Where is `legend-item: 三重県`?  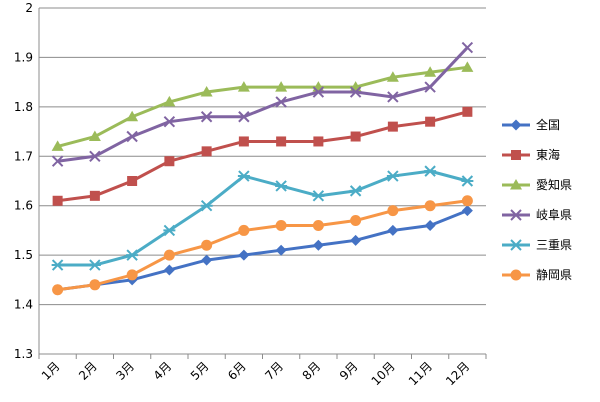 legend-item: 三重県 is located at coordinates (537, 245).